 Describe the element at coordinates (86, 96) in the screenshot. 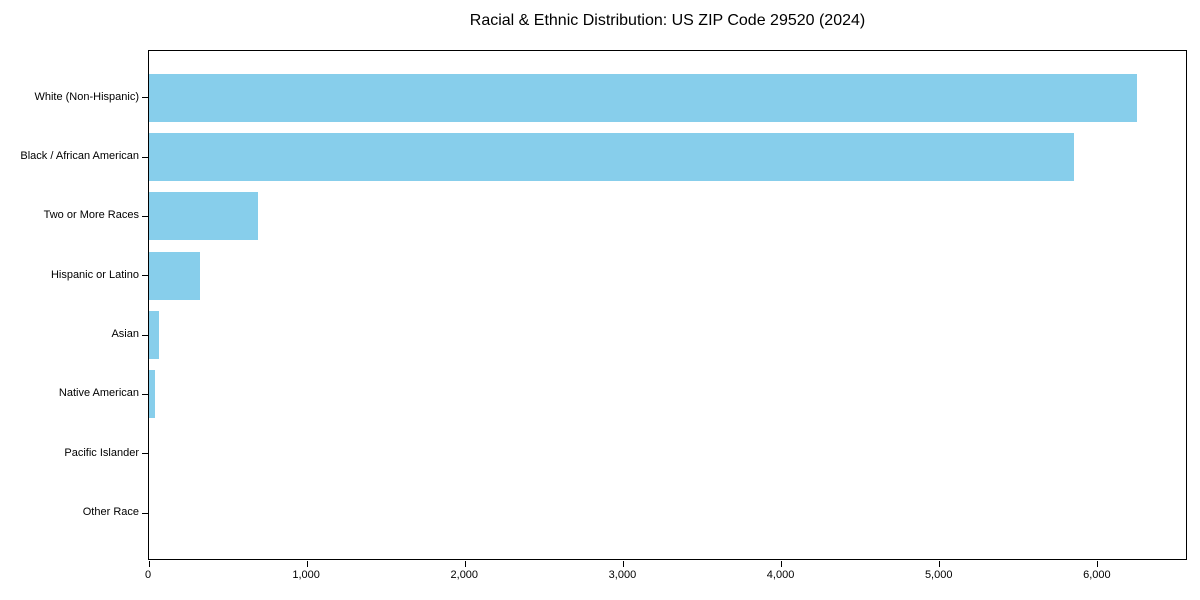

I see `y-tick-label-white-non-hispanic: White (Non-Hispanic)` at that location.